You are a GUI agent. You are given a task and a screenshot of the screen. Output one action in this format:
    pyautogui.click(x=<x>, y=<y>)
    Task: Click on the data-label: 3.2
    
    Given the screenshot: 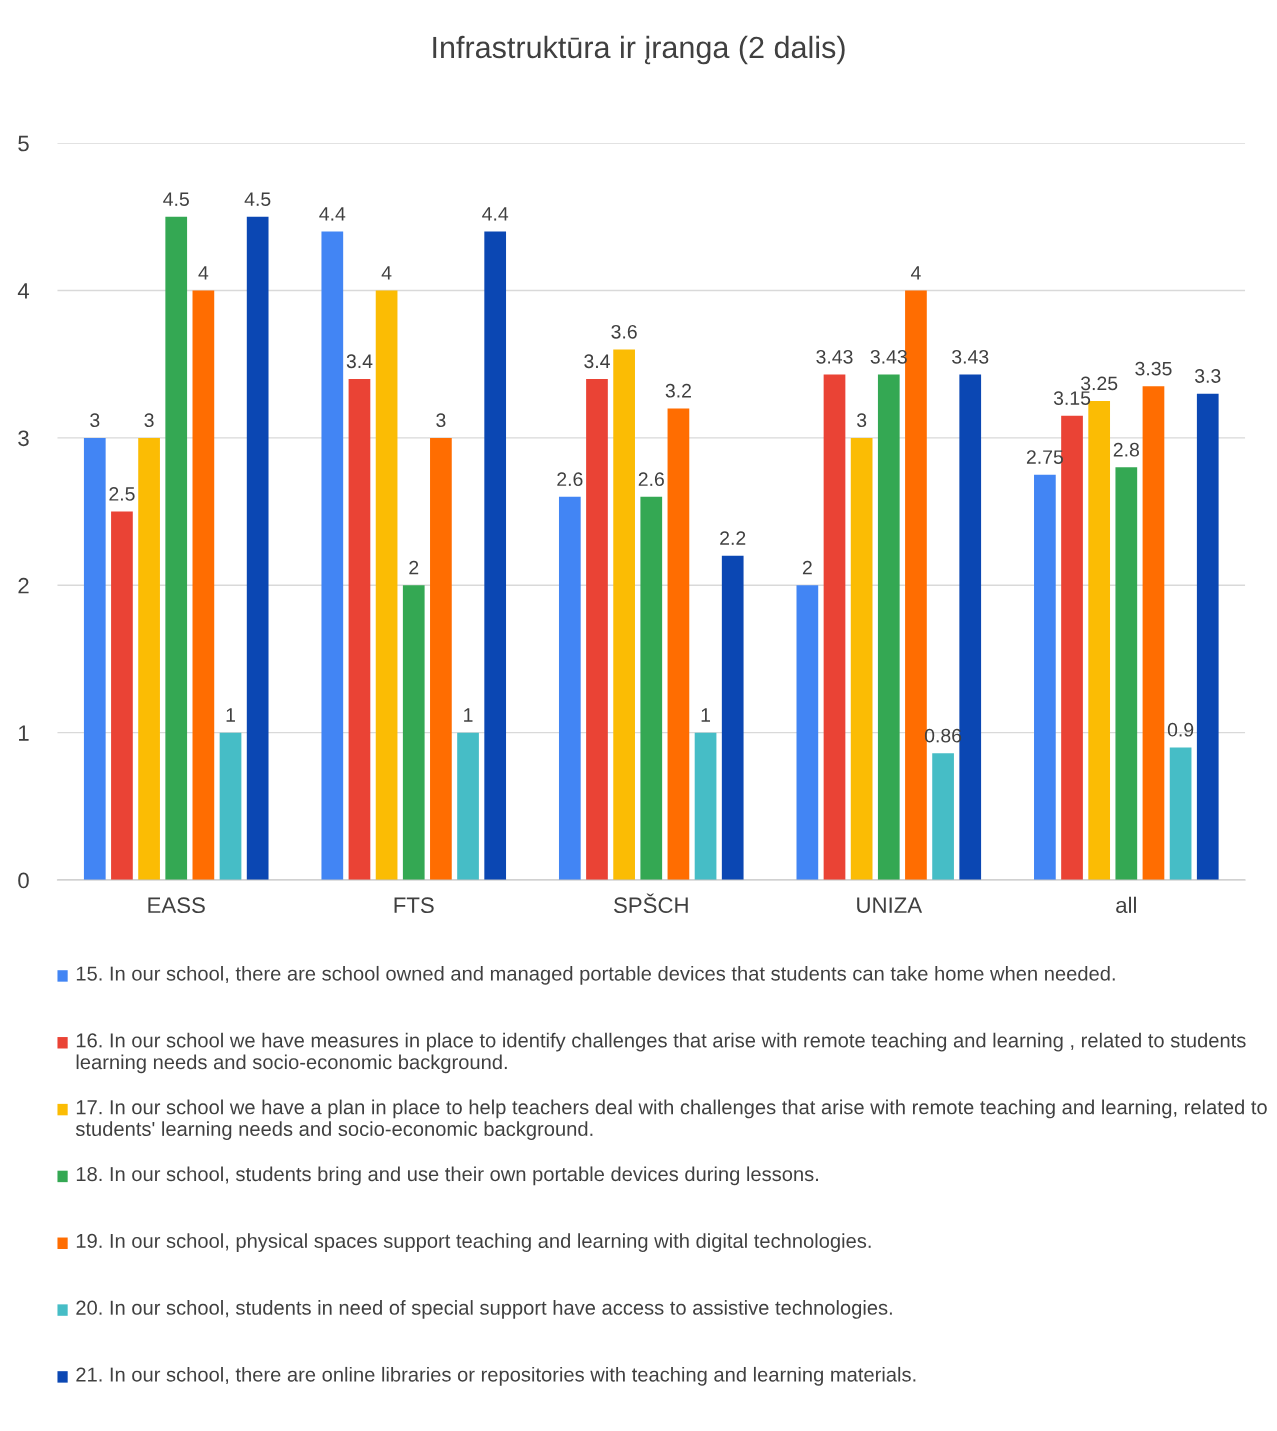 What is the action you would take?
    pyautogui.click(x=678, y=390)
    